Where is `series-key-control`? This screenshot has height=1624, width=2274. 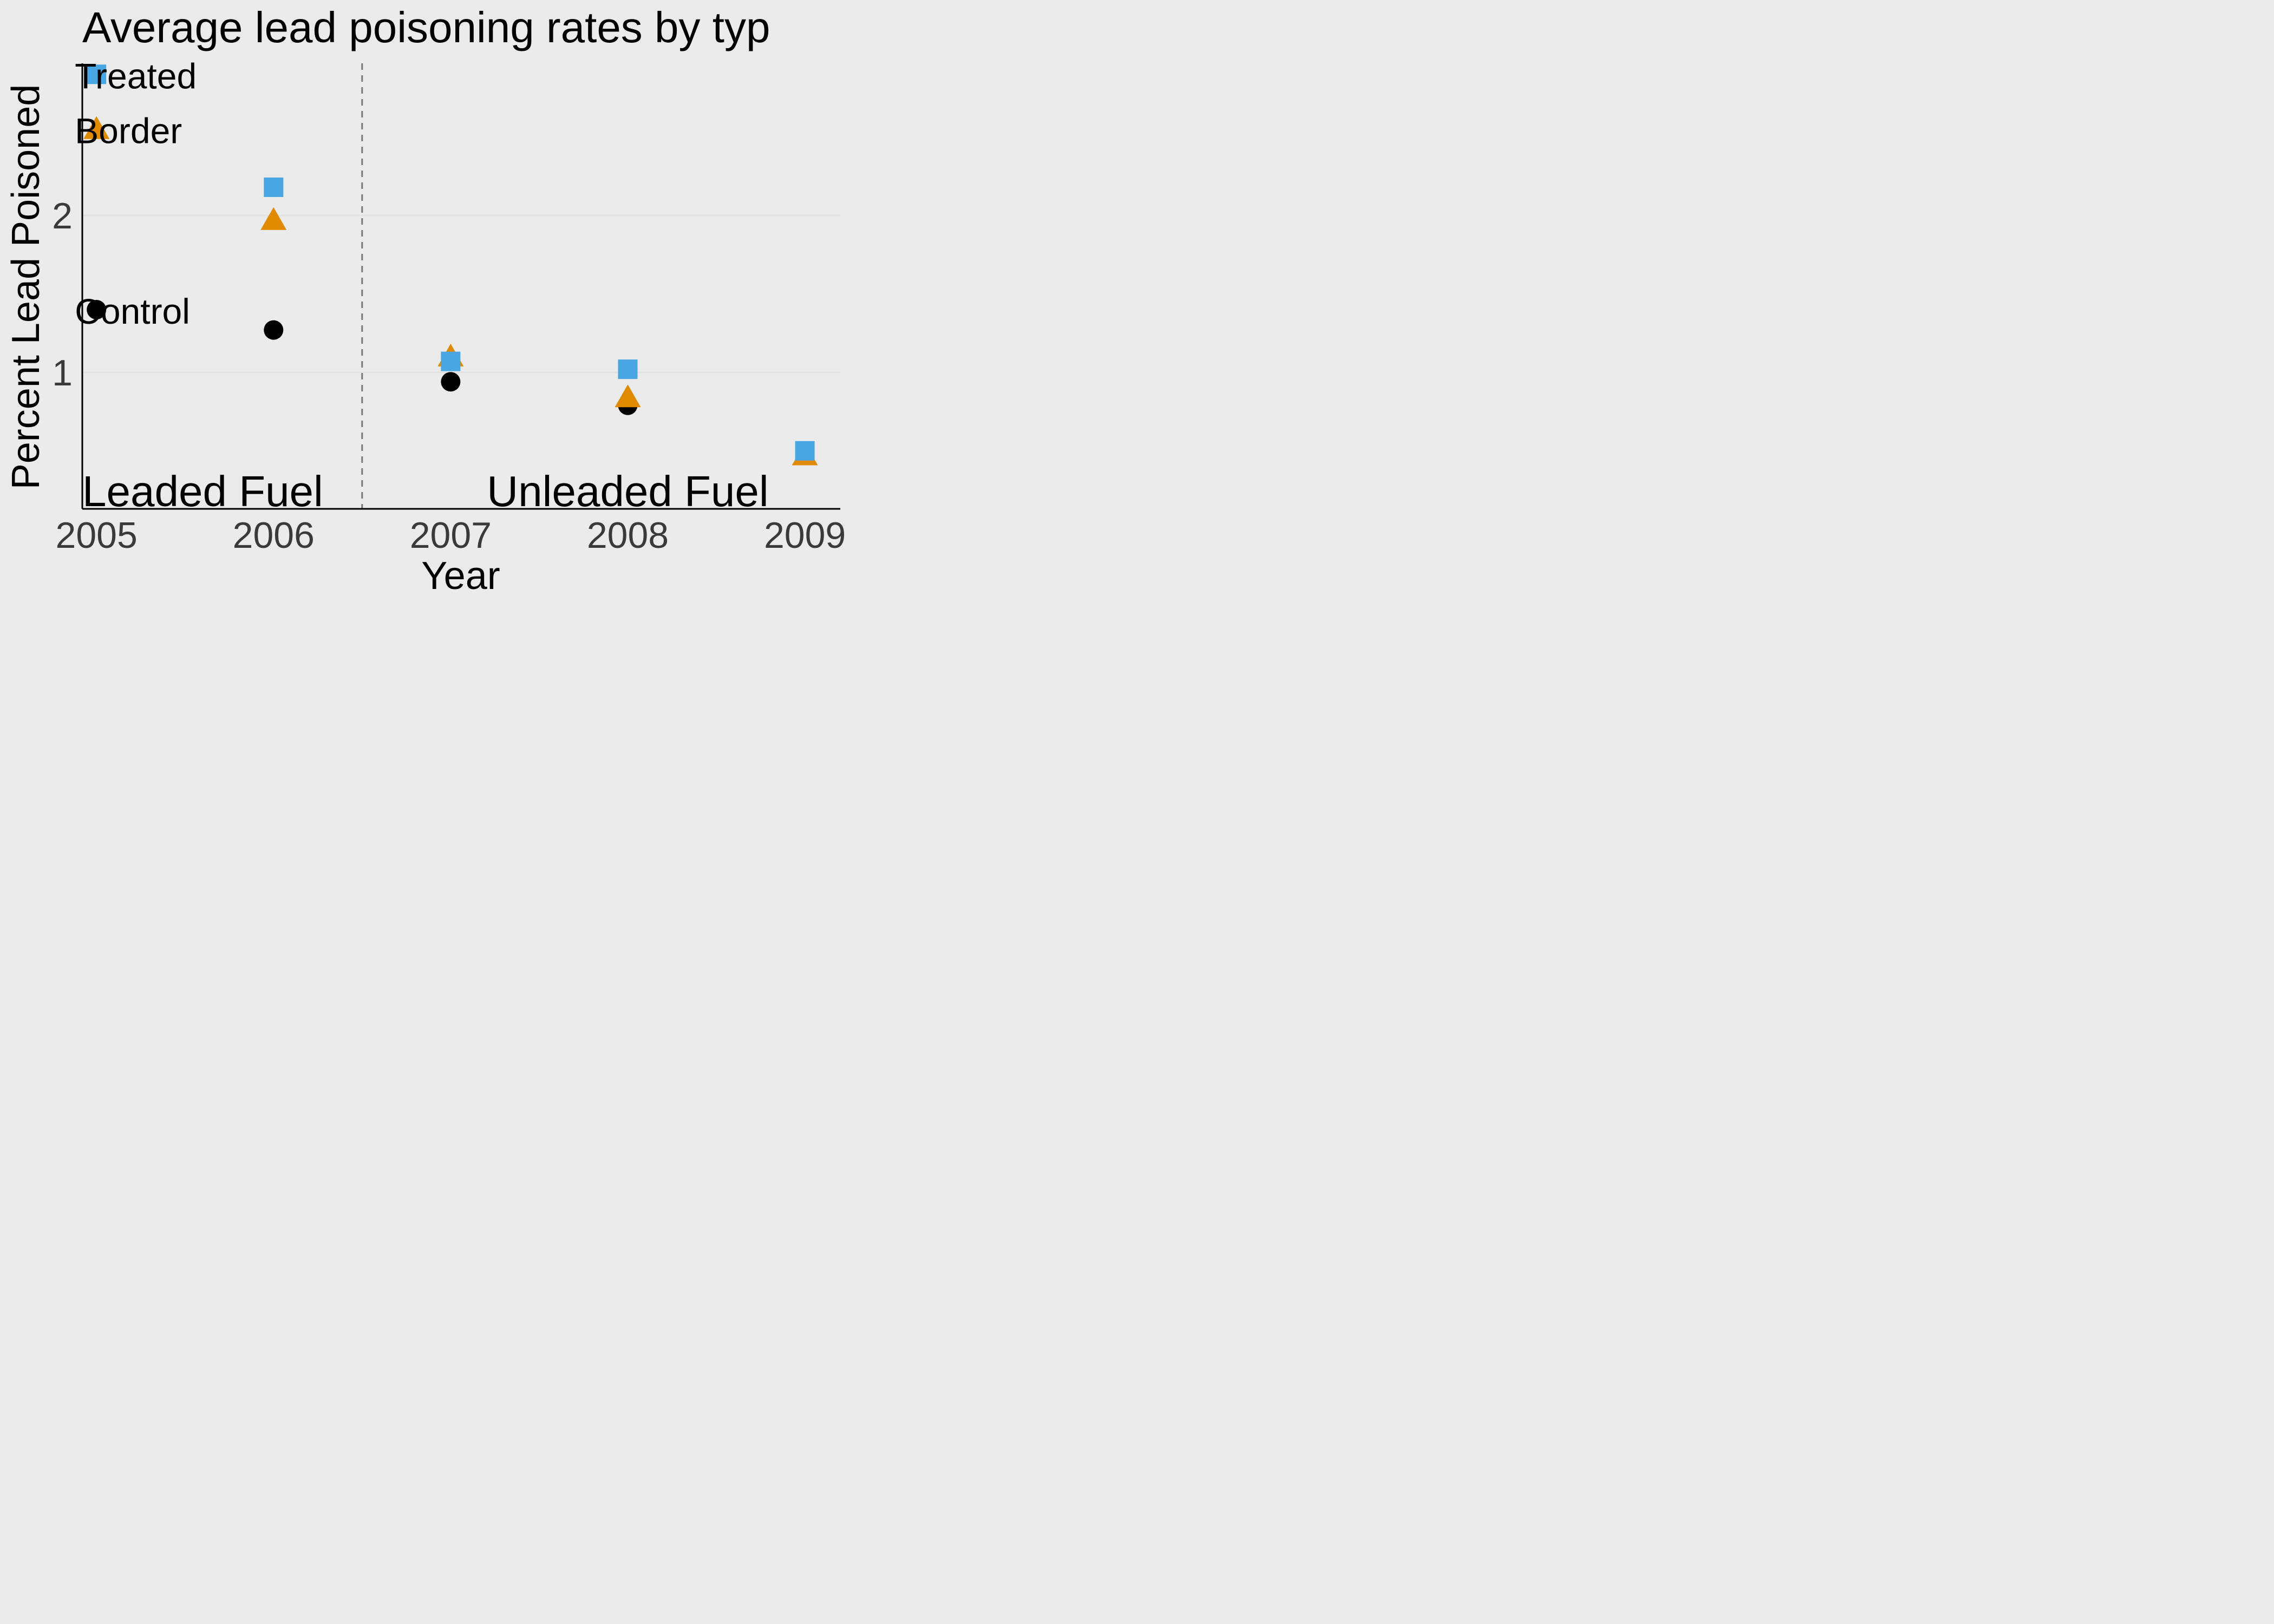
series-key-control is located at coordinates (97, 309).